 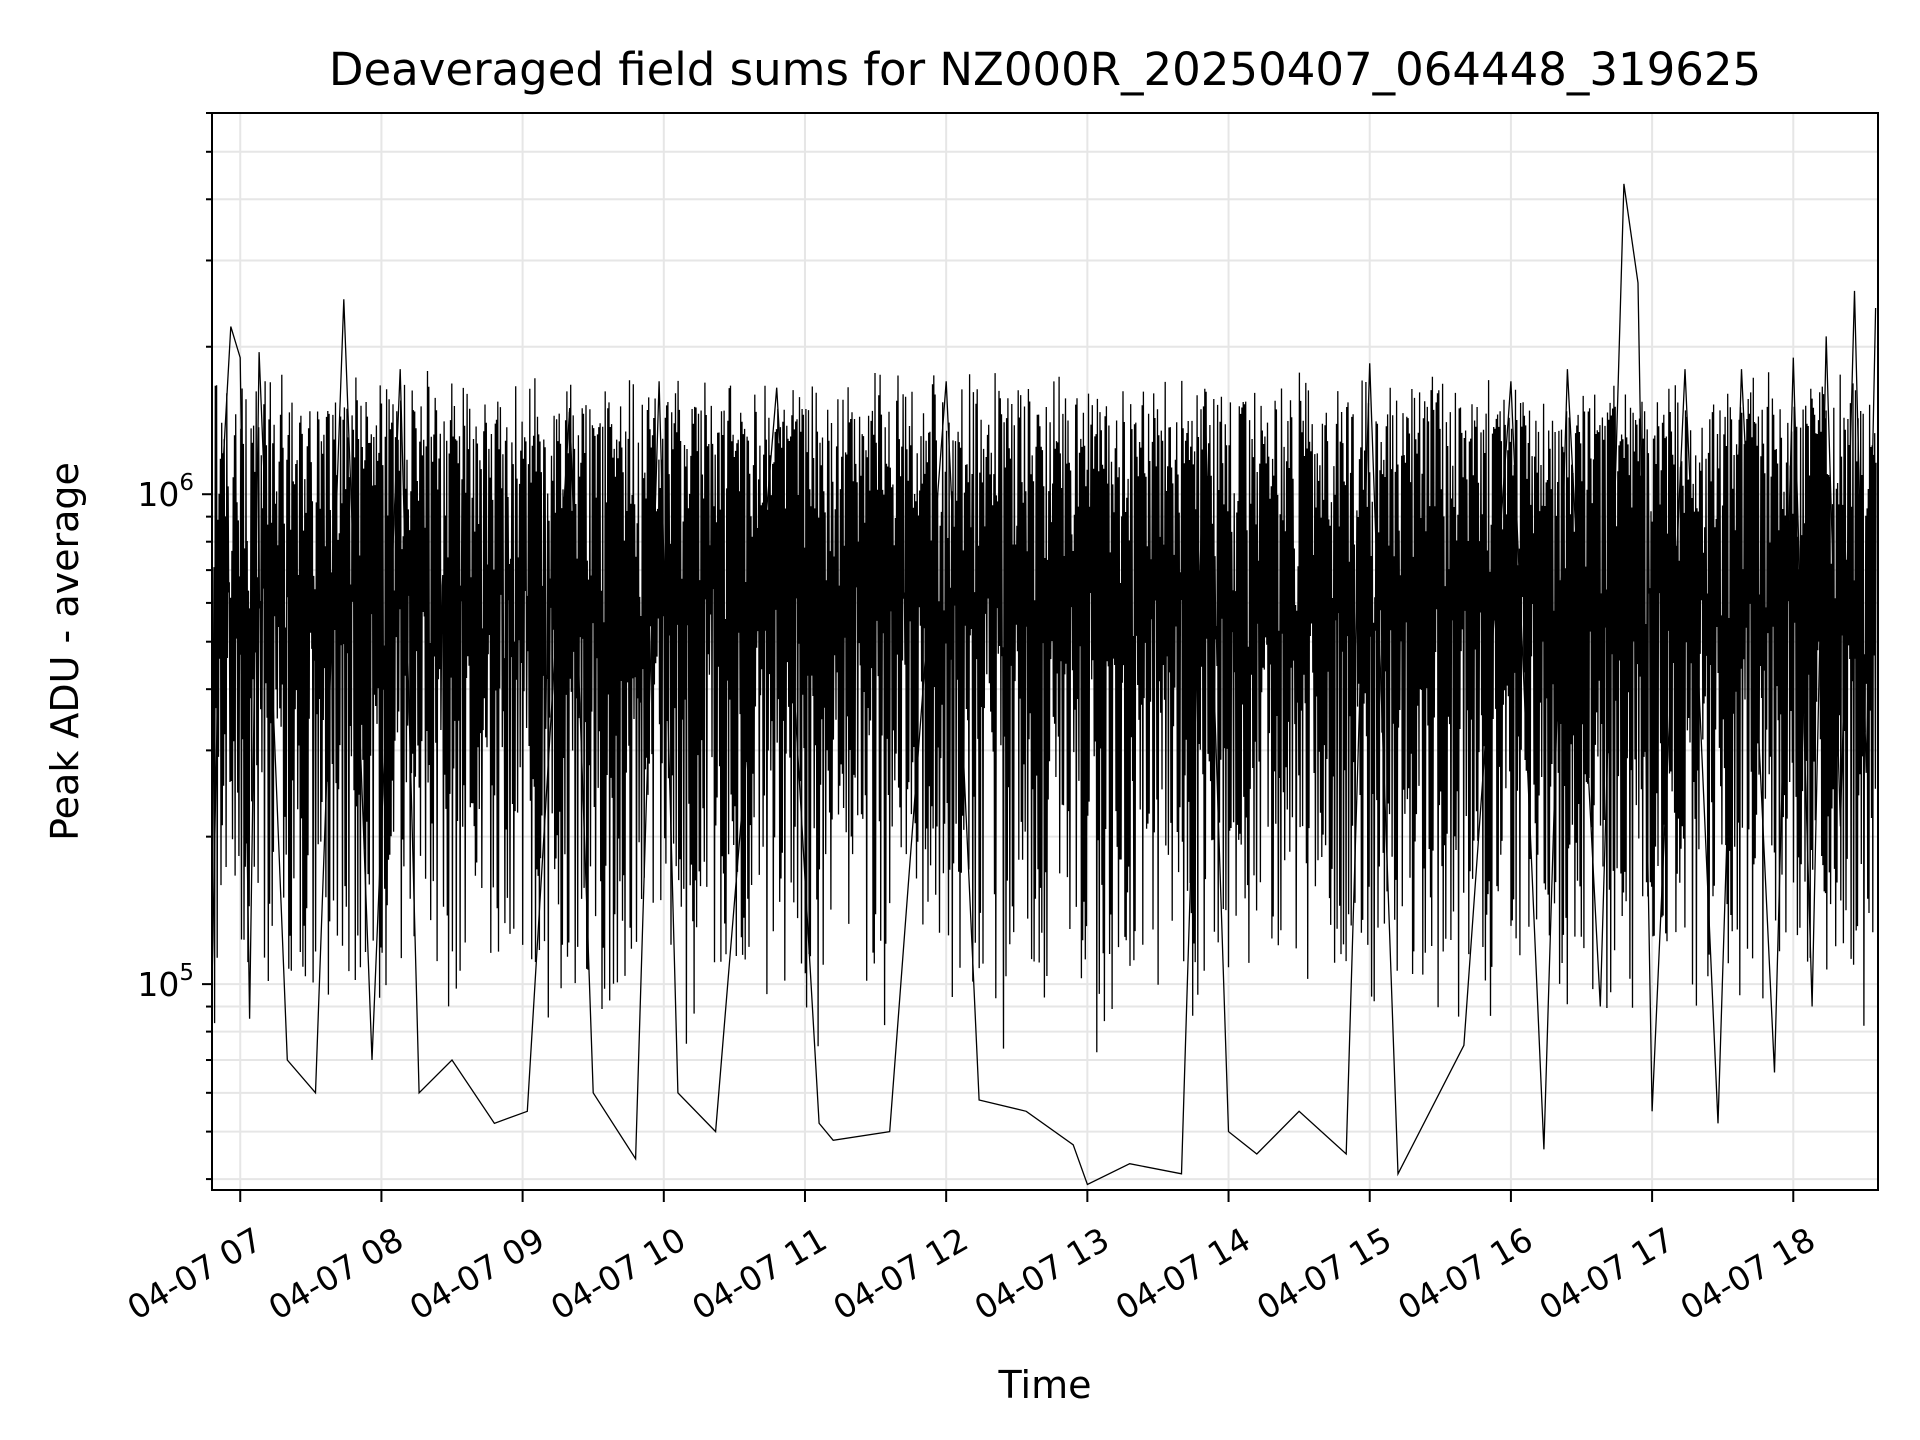 What do you see at coordinates (186, 483) in the screenshot?
I see `y-tick-label-exponent: 6` at bounding box center [186, 483].